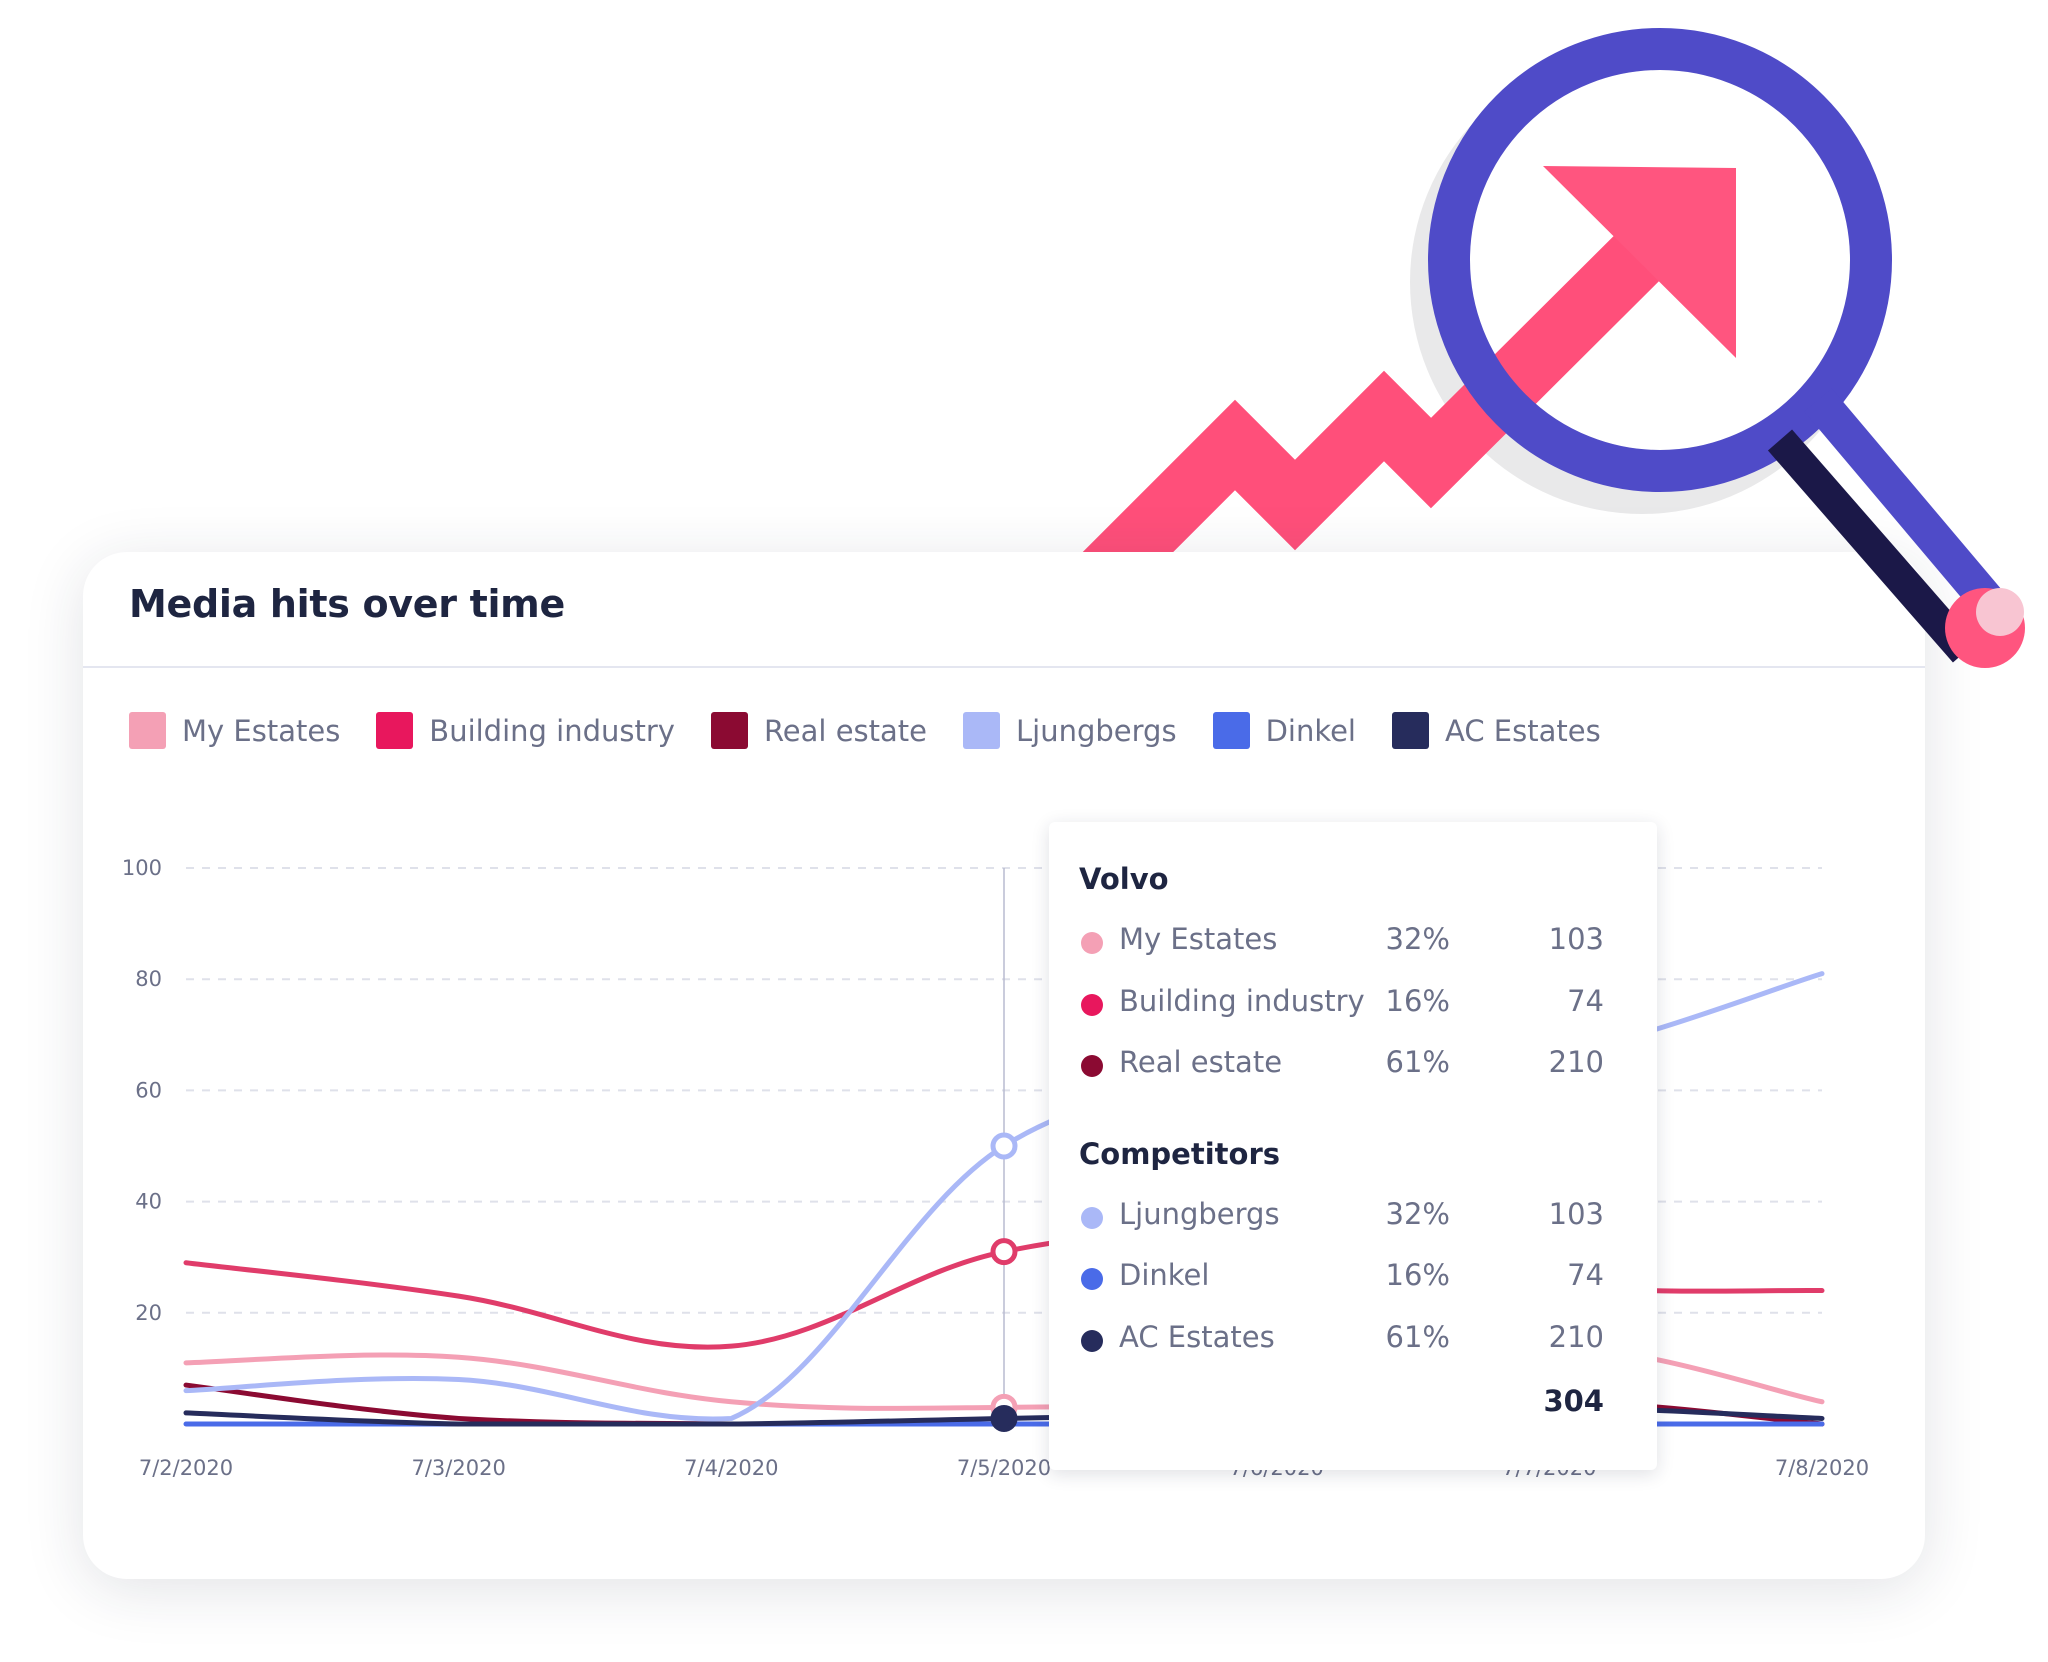  Describe the element at coordinates (1353, 942) in the screenshot. I see `tooltip-row: My Estates 32% 103` at that location.